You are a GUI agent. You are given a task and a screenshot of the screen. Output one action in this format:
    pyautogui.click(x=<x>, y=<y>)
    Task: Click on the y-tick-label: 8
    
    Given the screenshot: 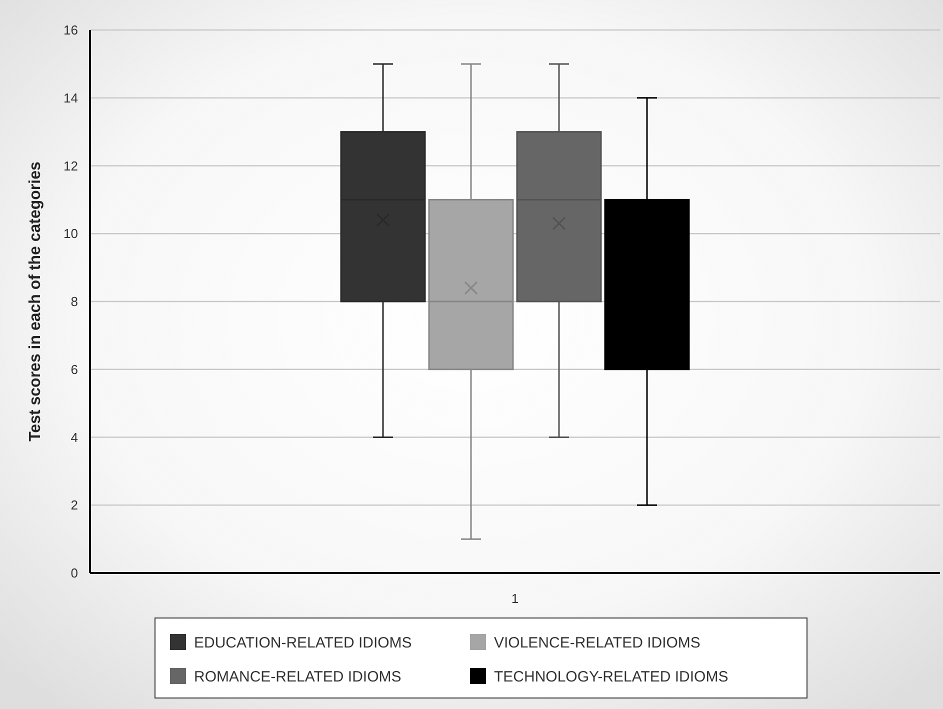 What is the action you would take?
    pyautogui.click(x=74, y=302)
    